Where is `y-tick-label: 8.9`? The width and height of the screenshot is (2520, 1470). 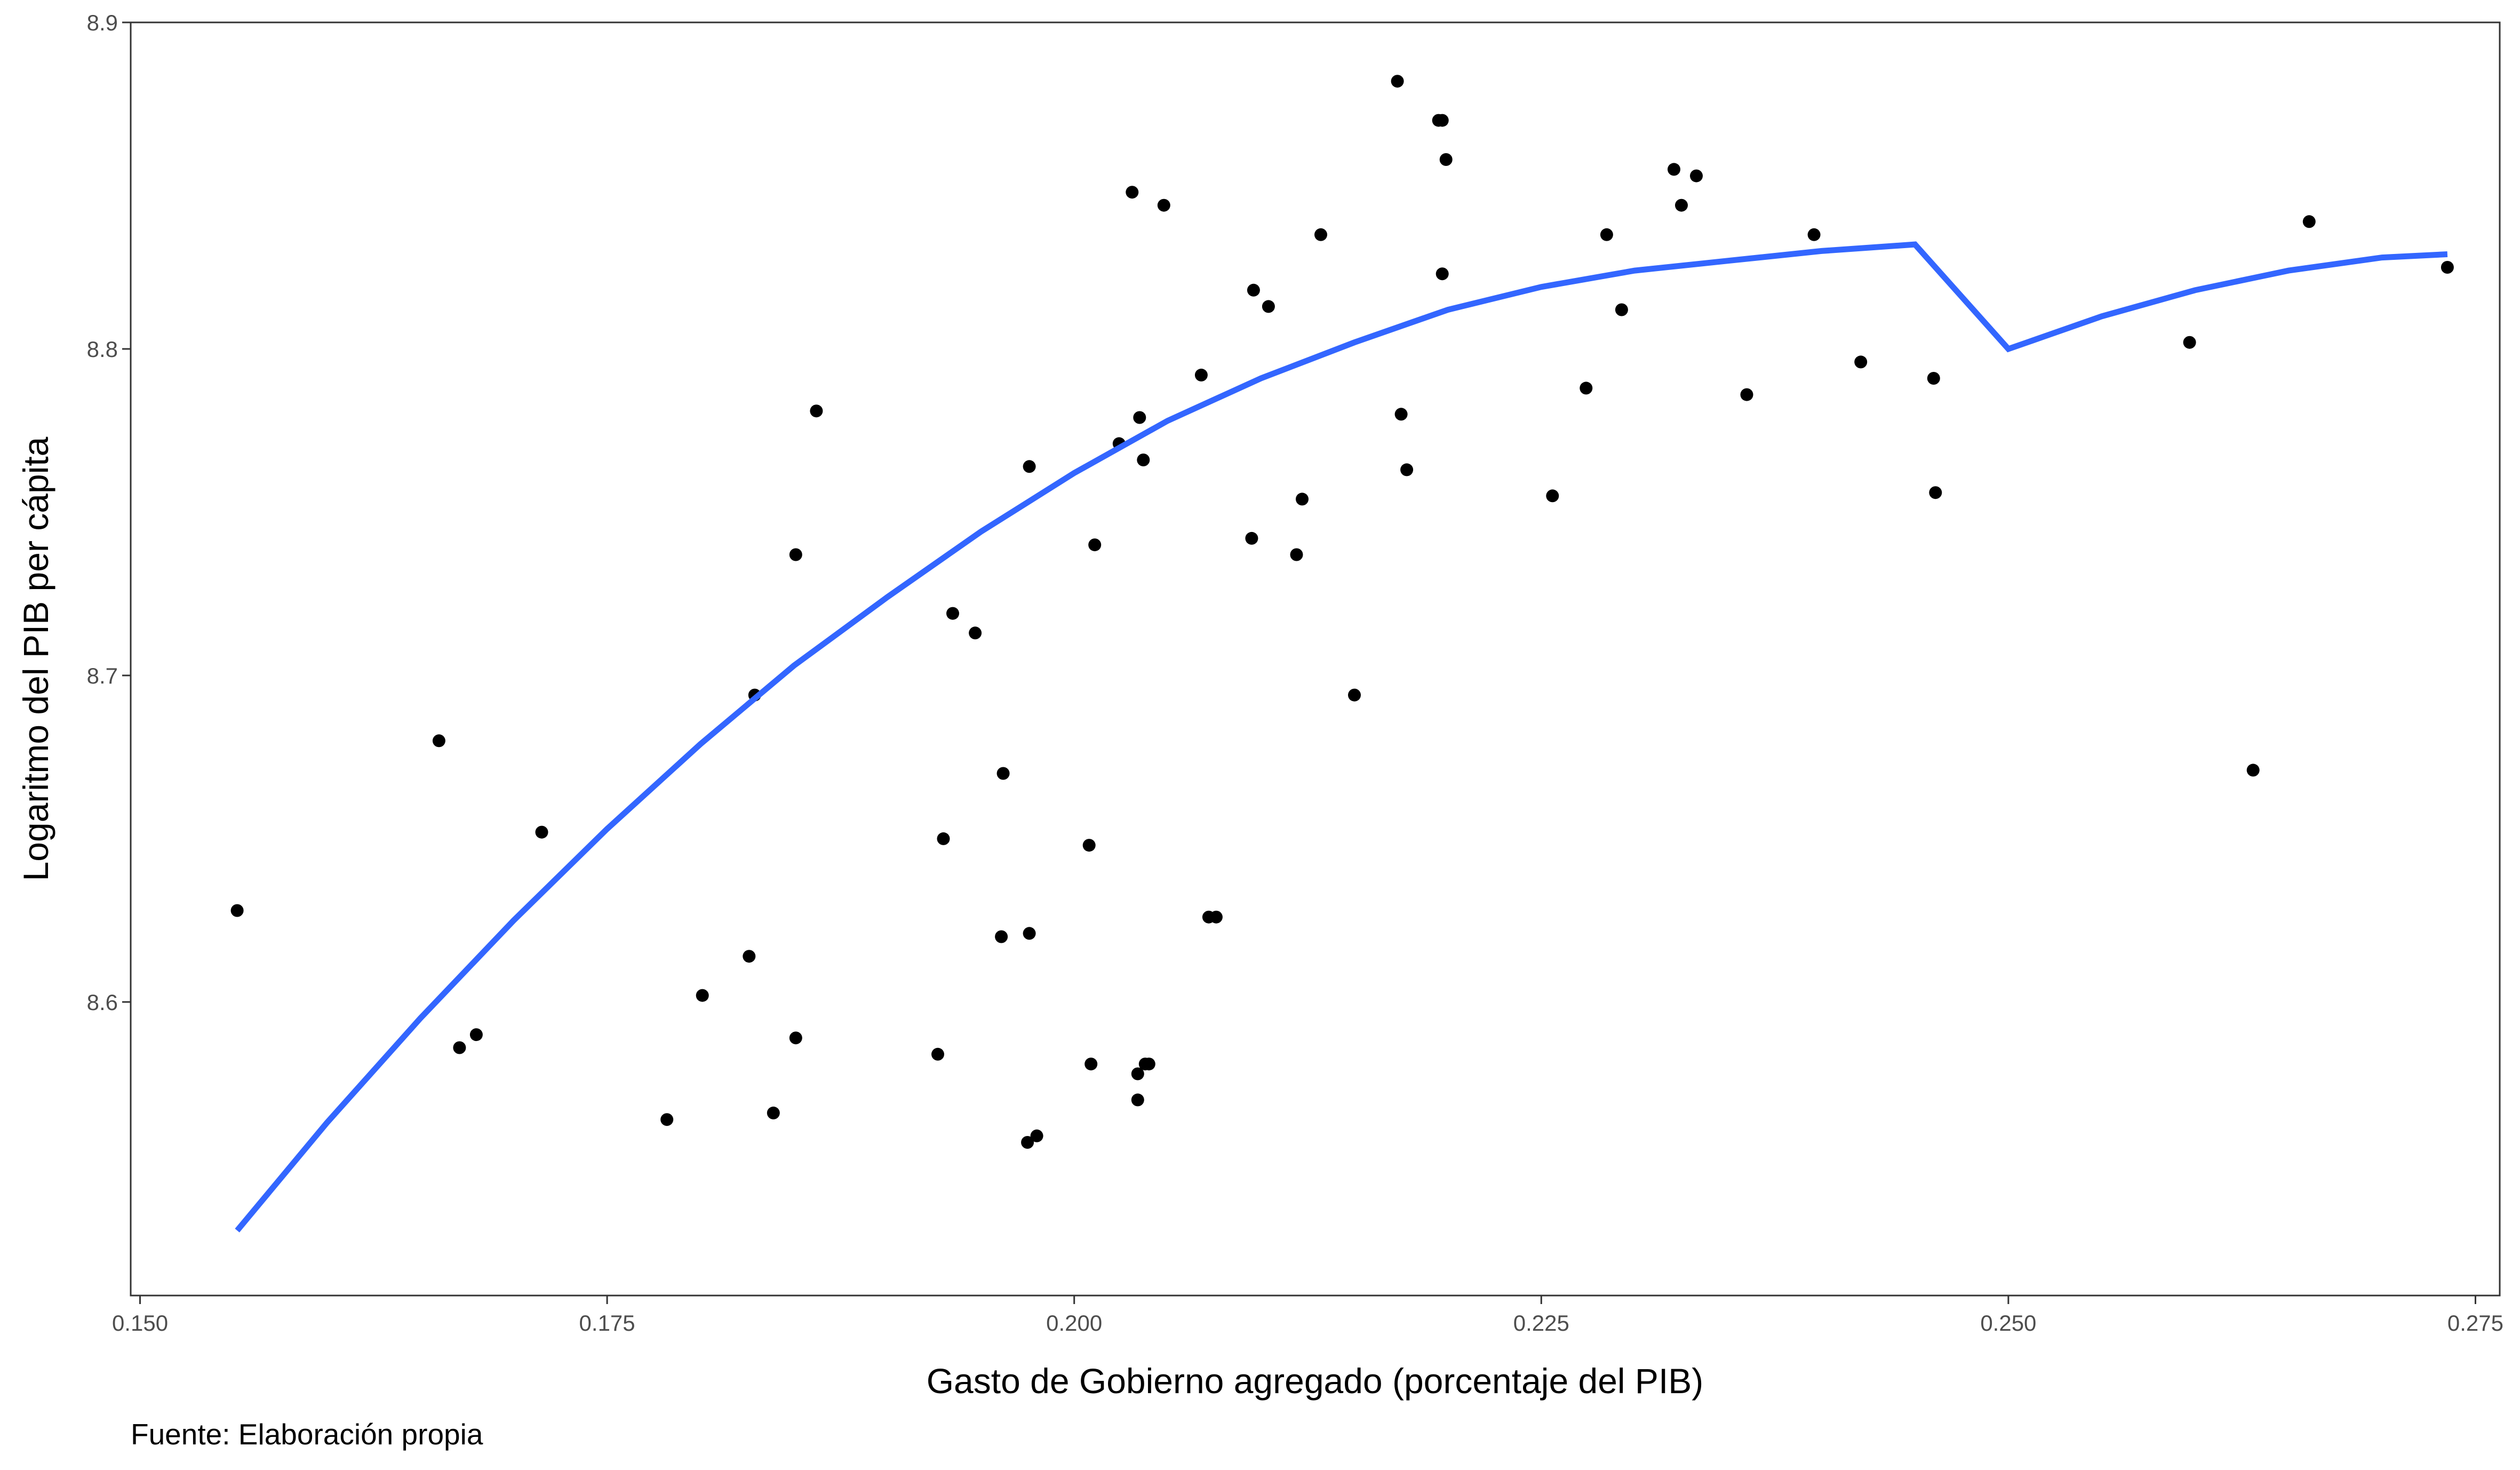
y-tick-label: 8.9 is located at coordinates (102, 22).